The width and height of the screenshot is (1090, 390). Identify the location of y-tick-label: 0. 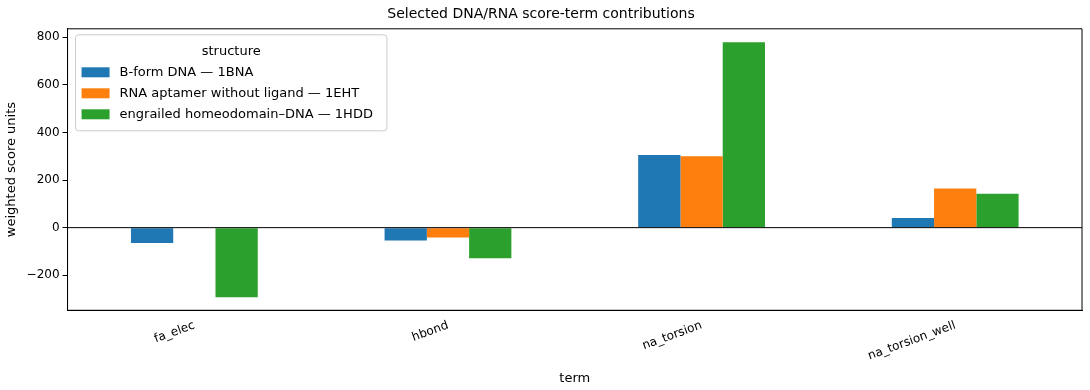
(55, 226).